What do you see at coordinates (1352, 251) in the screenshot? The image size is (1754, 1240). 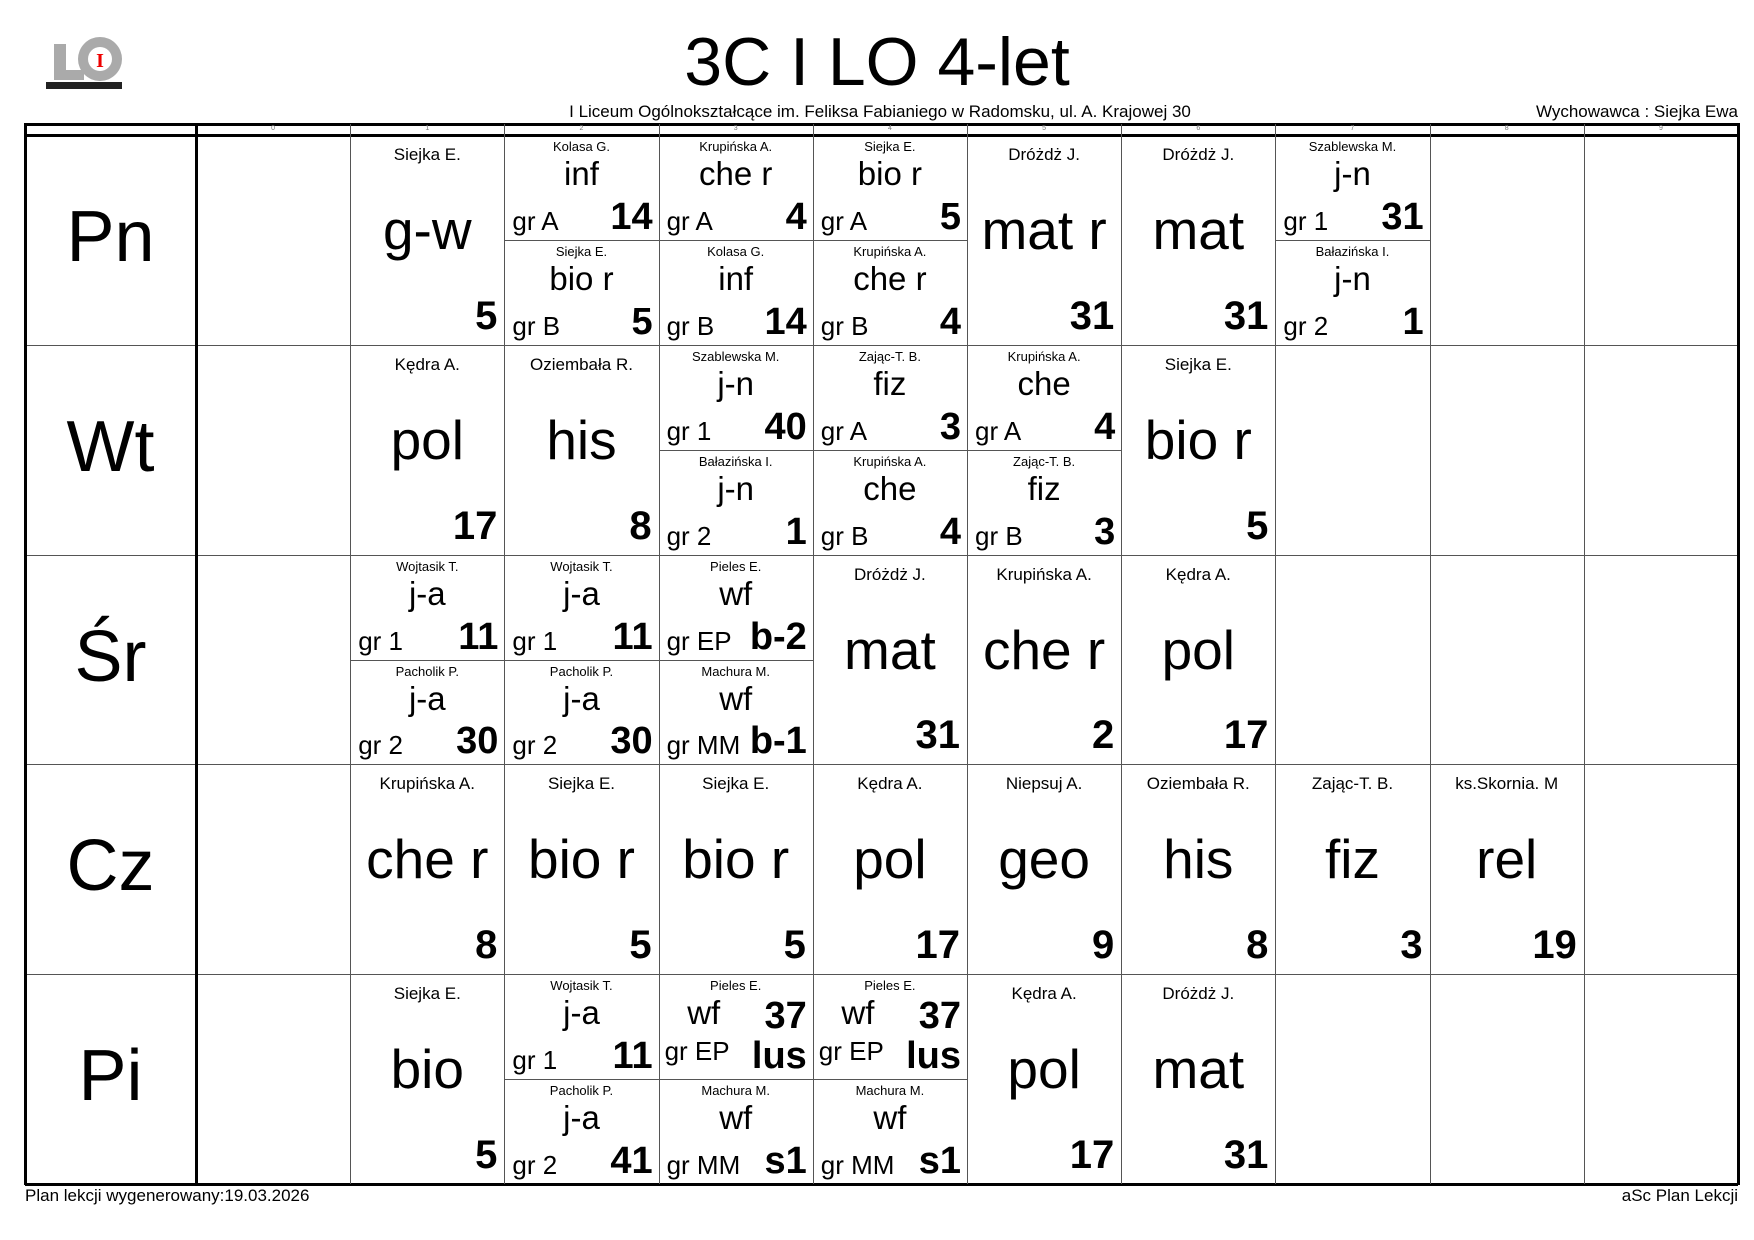 I see `teacher-name: Bałazińska I.` at bounding box center [1352, 251].